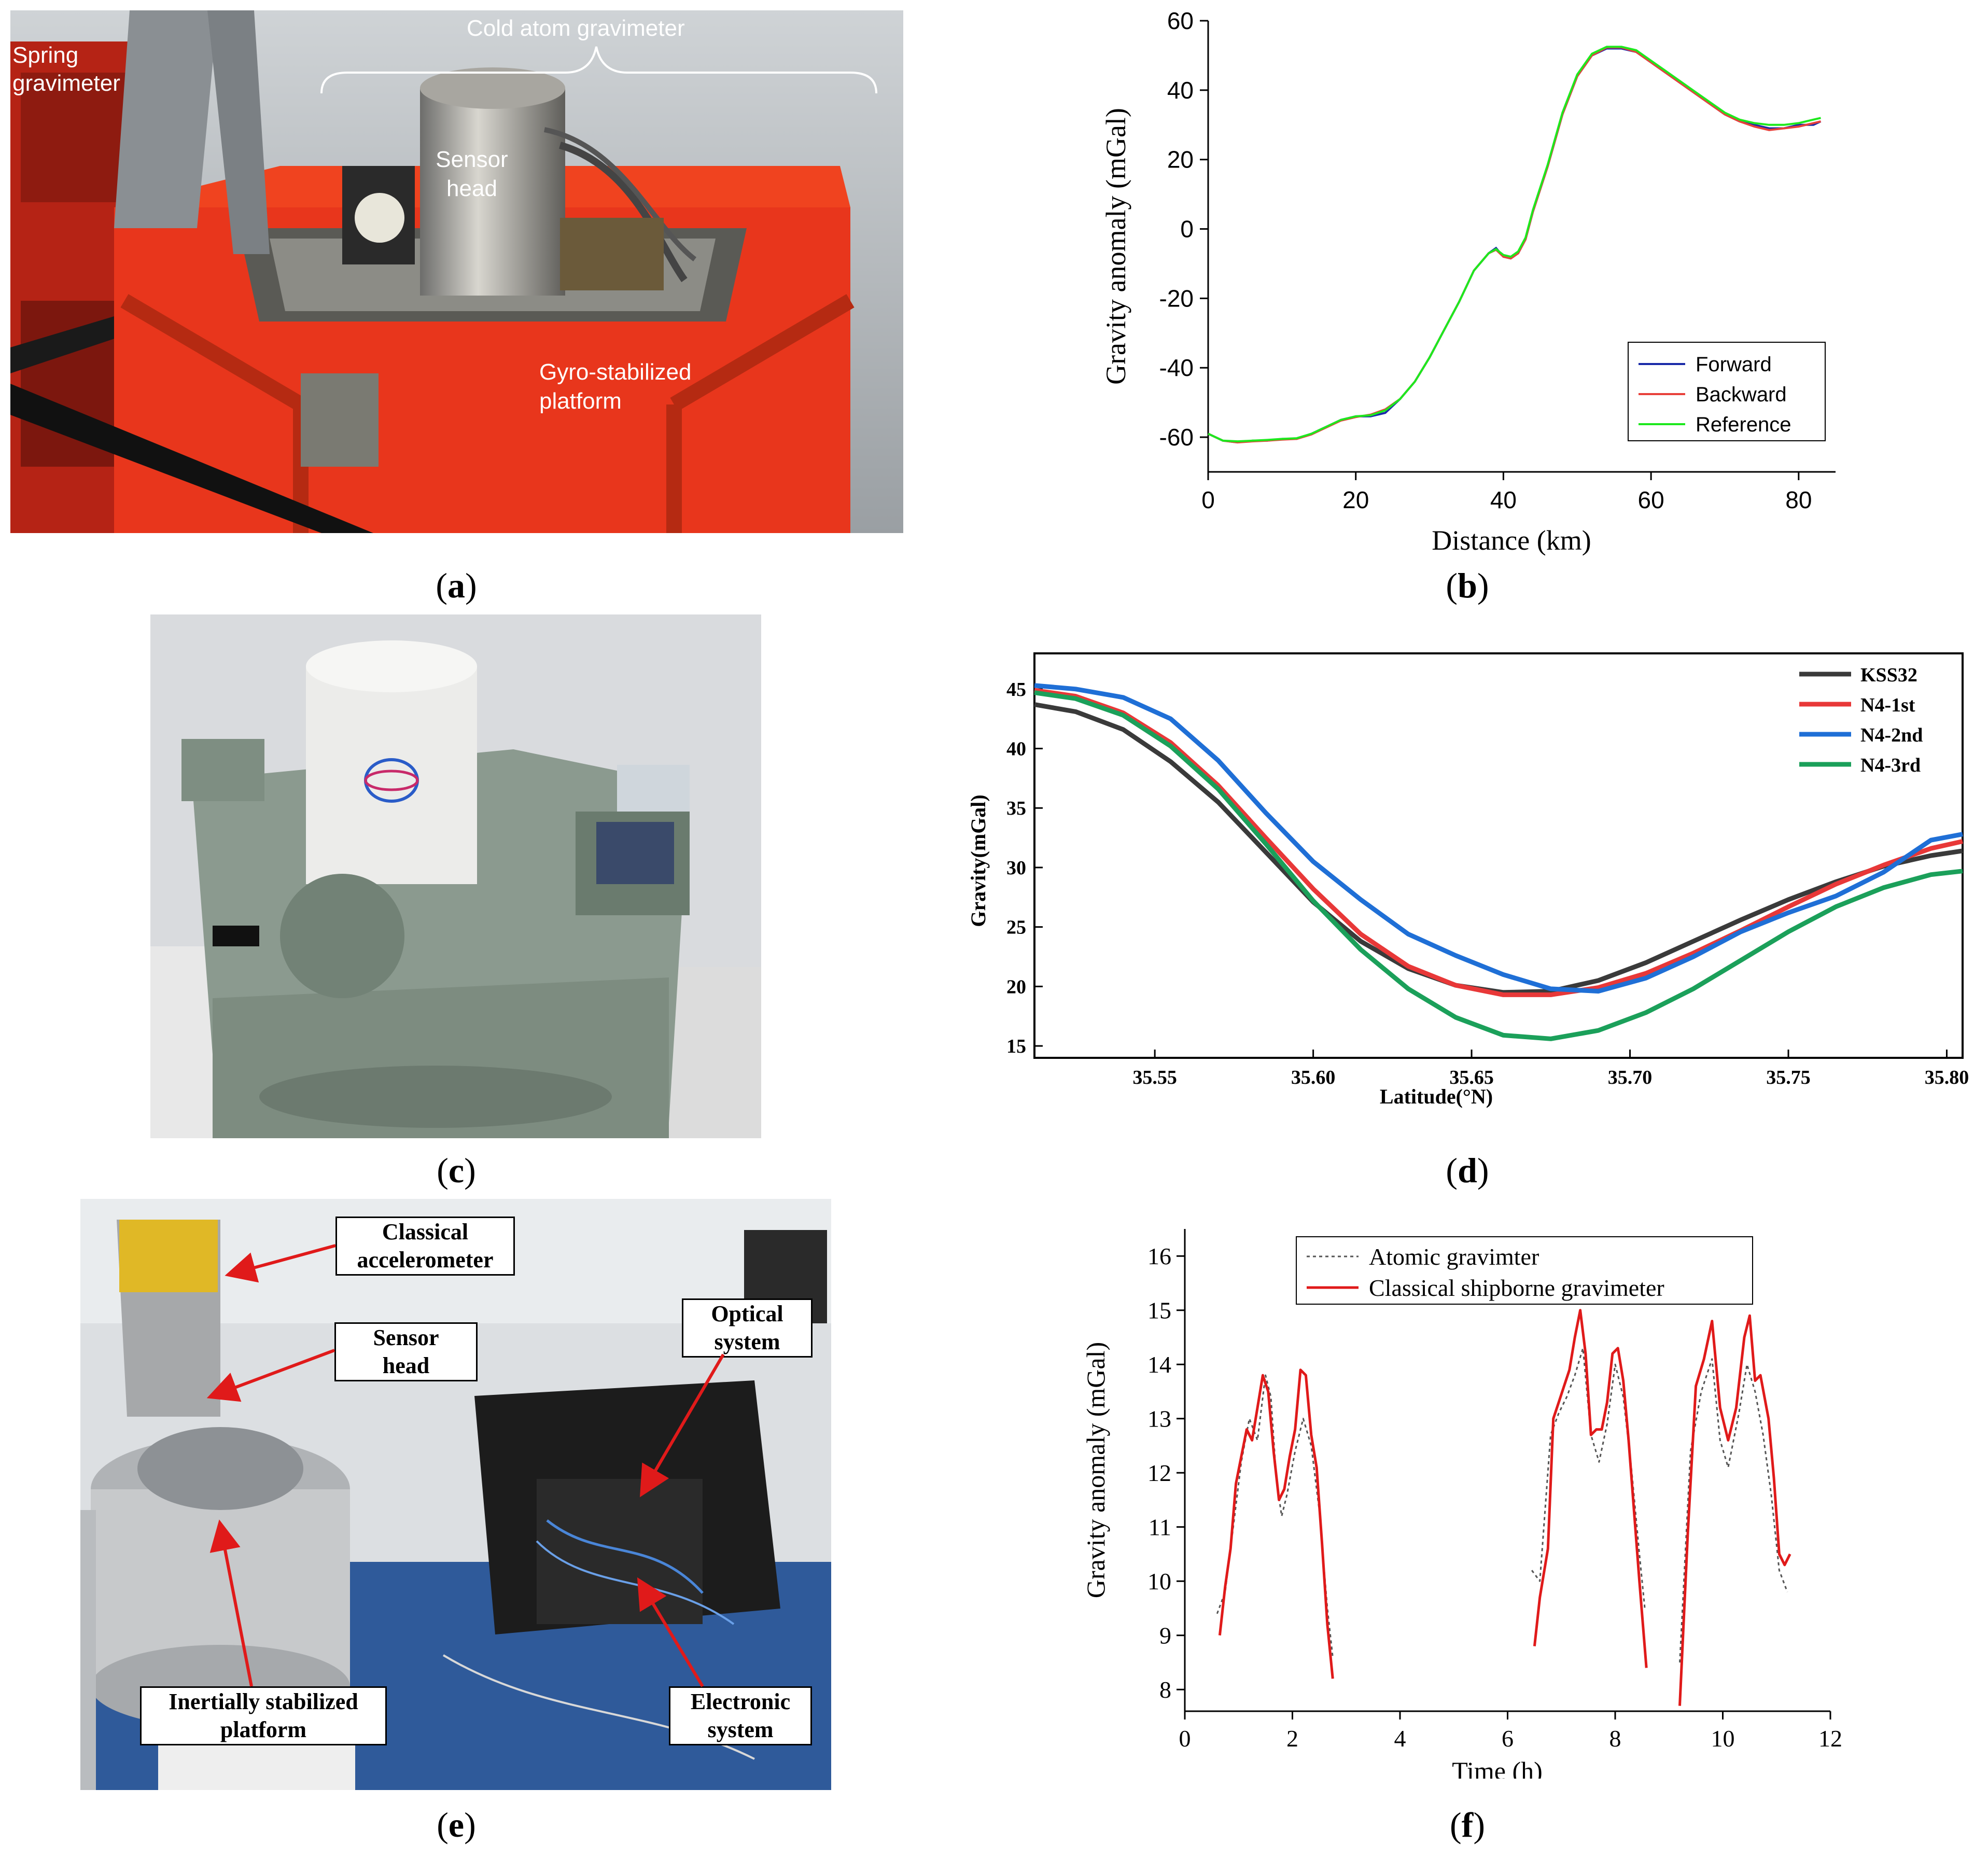  What do you see at coordinates (1095, 1470) in the screenshot?
I see `f-y-axis-label: Gravity anomaly (mGal)` at bounding box center [1095, 1470].